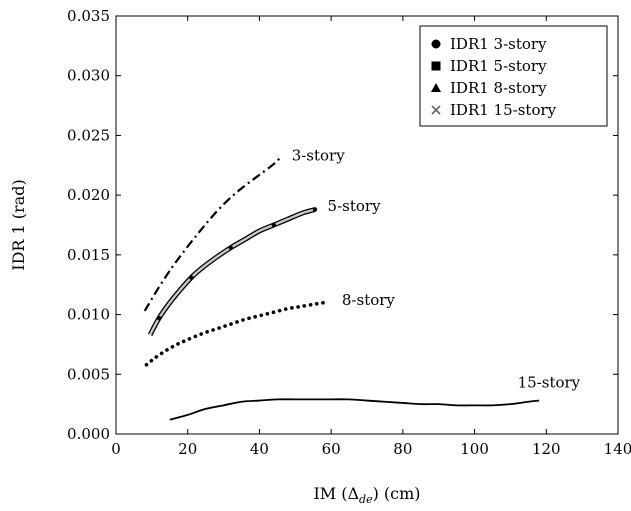 The image size is (631, 511). Describe the element at coordinates (436, 110) in the screenshot. I see `cross-marker-icon` at that location.